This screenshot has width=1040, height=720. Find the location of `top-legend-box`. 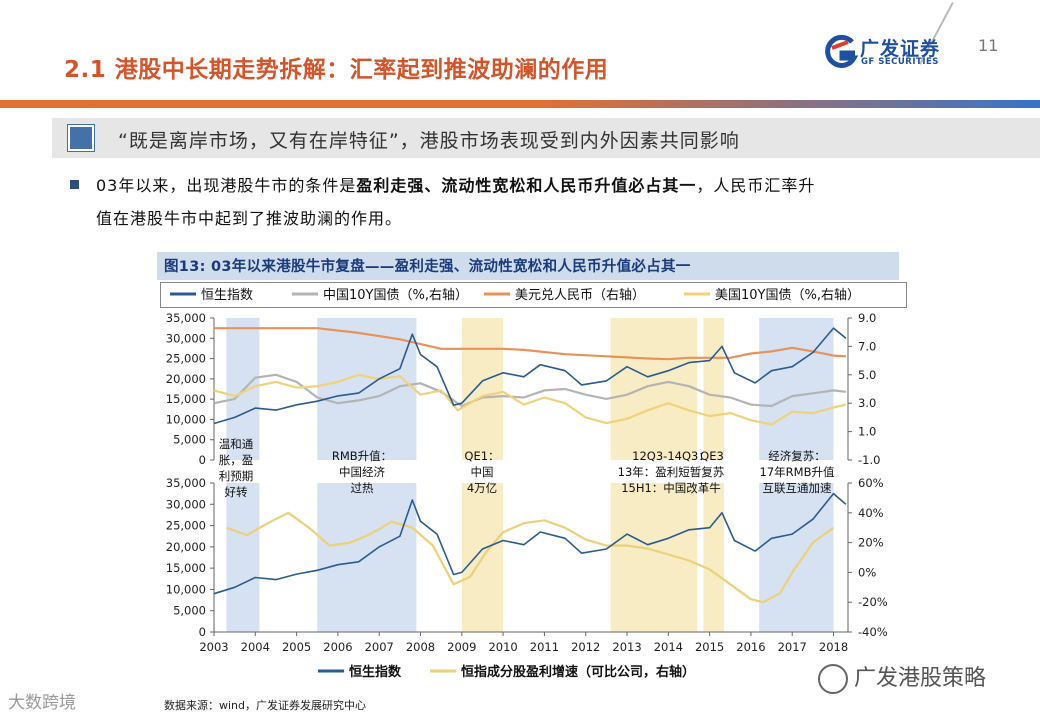

top-legend-box is located at coordinates (533, 295).